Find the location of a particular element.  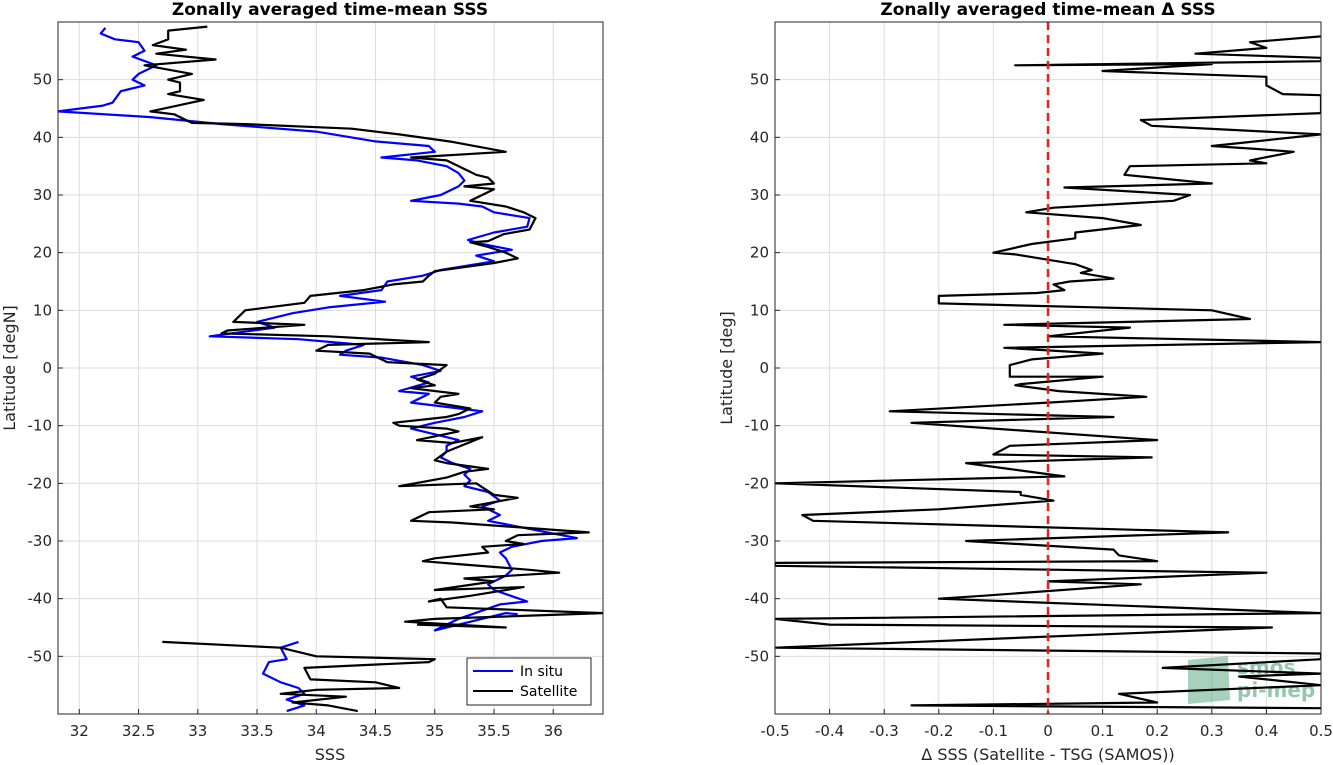

right-y-tick-label: -30 is located at coordinates (757, 541).